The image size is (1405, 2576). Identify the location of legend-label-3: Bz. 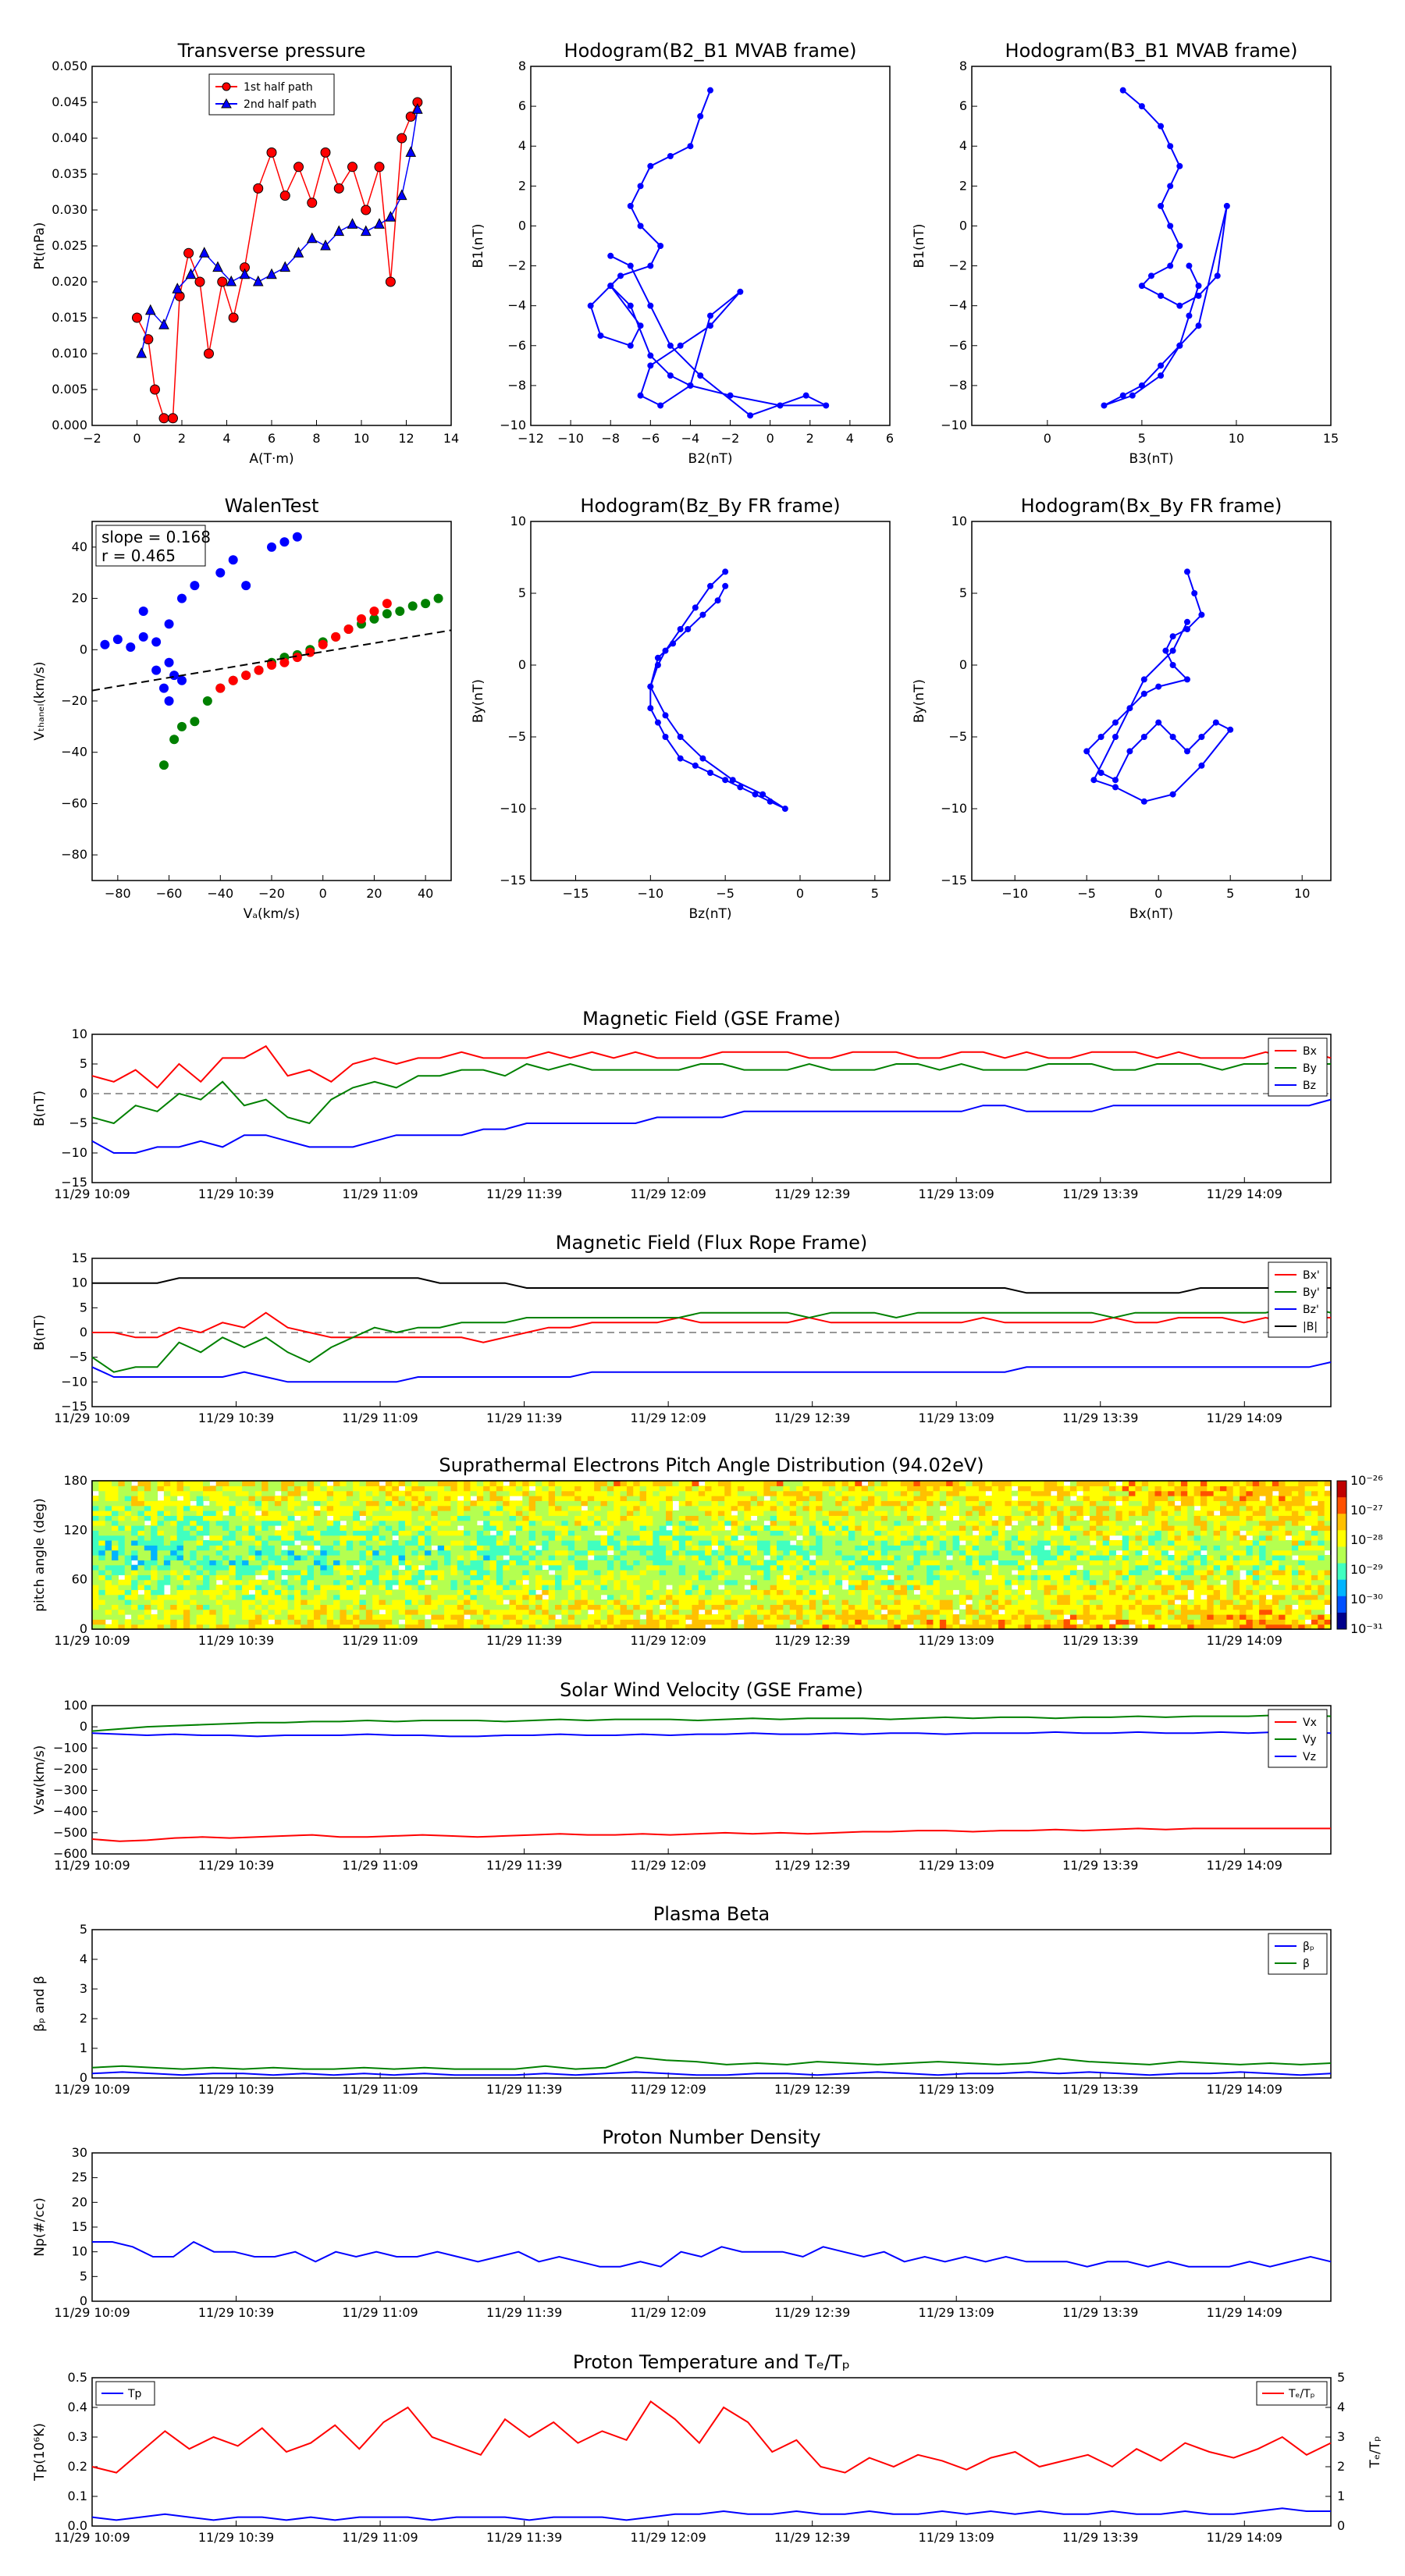
(1309, 1086).